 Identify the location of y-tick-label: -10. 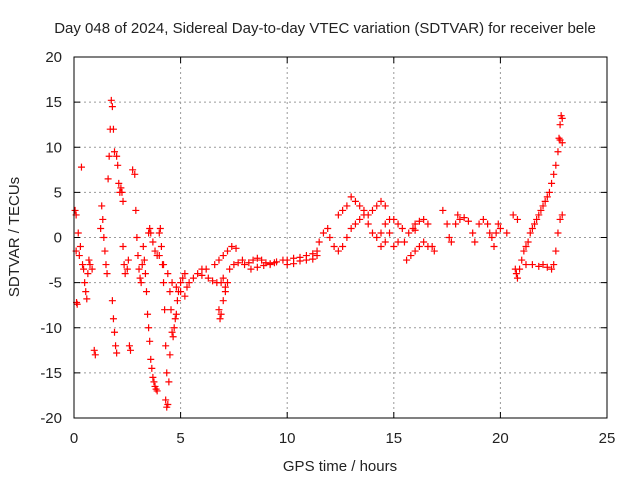
(51, 328).